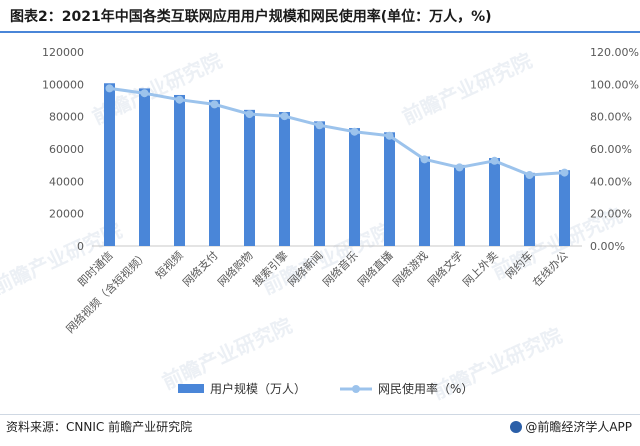  Describe the element at coordinates (325, 388) in the screenshot. I see `legend: 用户规模（万人） 网民使用率（%）` at that location.